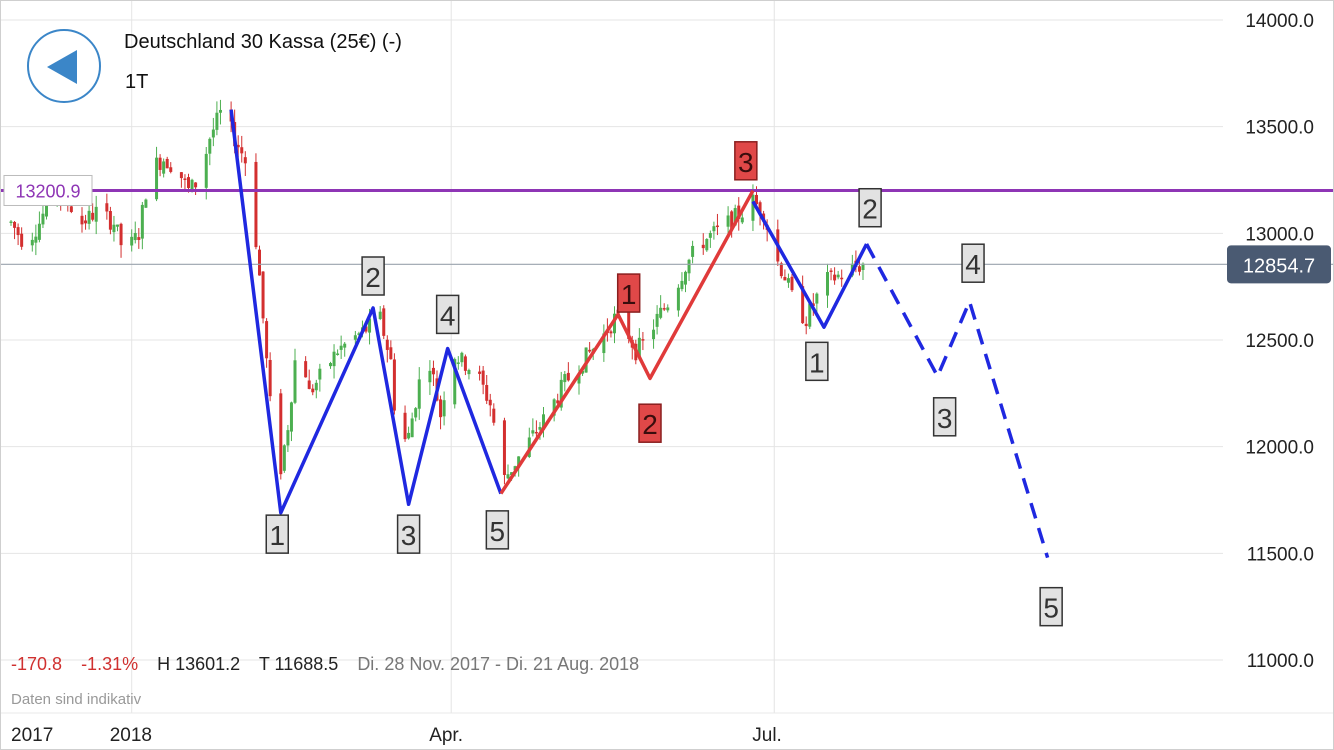  Describe the element at coordinates (137, 82) in the screenshot. I see `timeframe-label: 1T` at that location.